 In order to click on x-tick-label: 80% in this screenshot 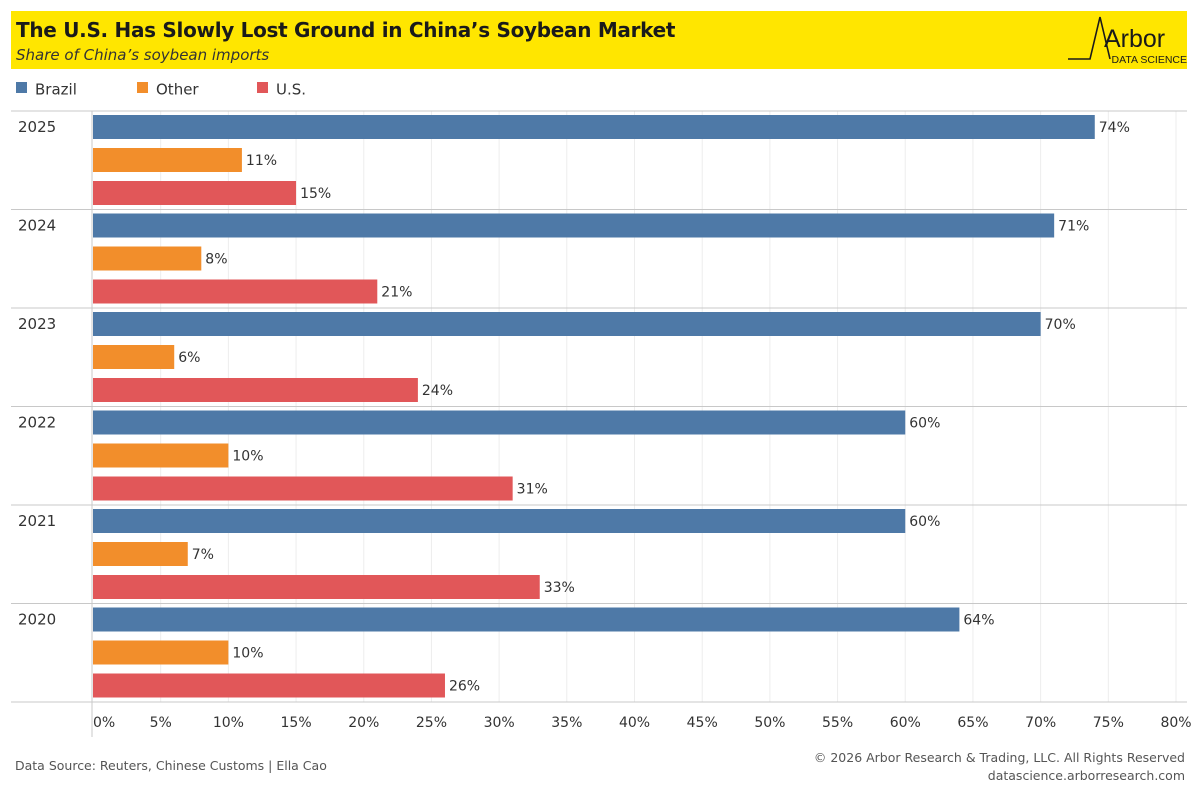, I will do `click(1175, 723)`.